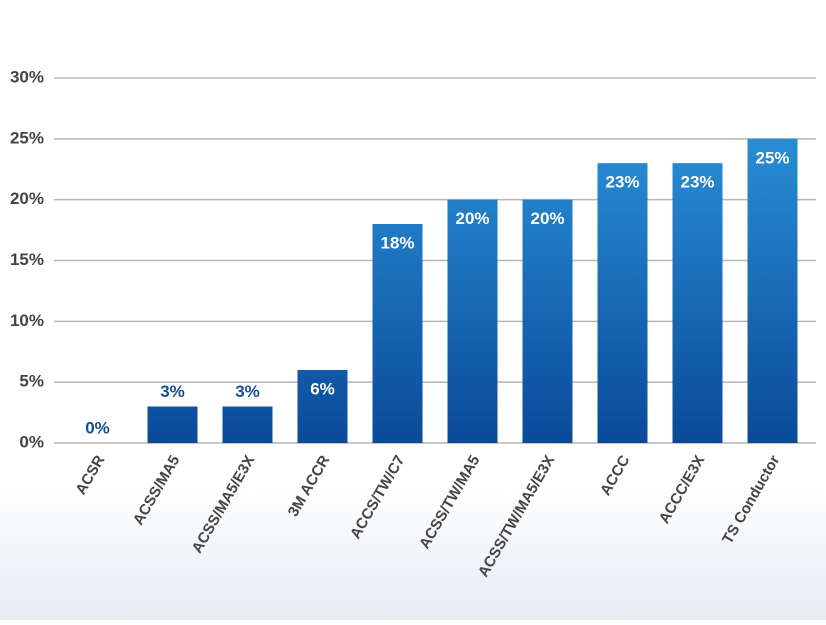  What do you see at coordinates (27, 320) in the screenshot?
I see `y-tick-label: 10%` at bounding box center [27, 320].